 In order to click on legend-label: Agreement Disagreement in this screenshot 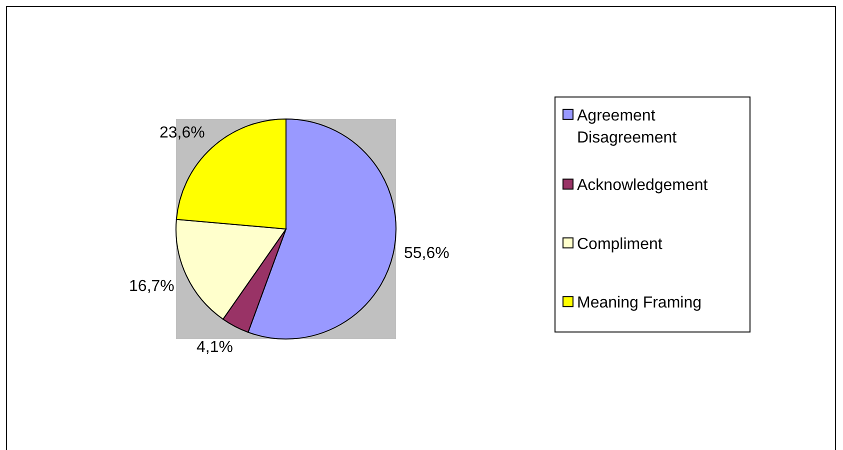, I will do `click(627, 126)`.